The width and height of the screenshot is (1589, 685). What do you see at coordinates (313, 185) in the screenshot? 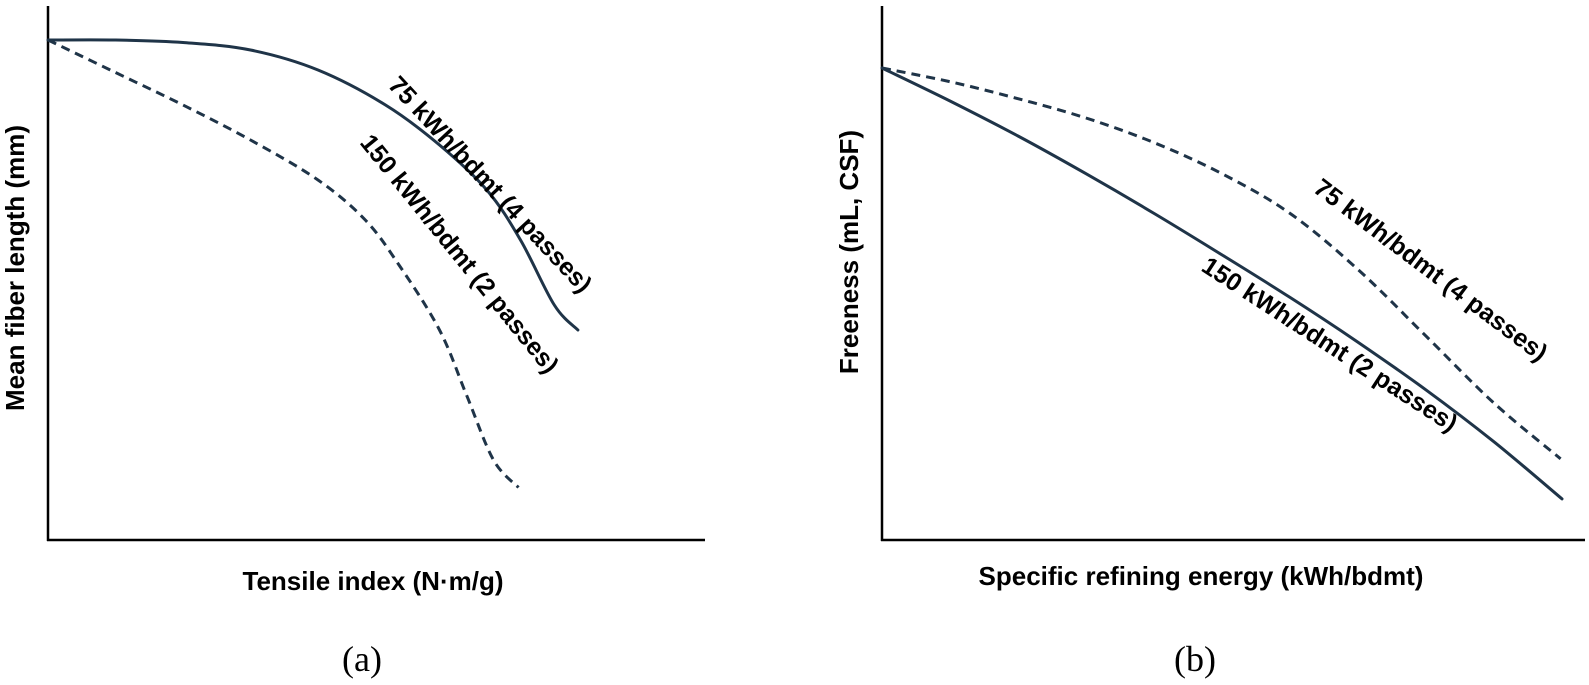
I see `panel-a-series-75-solid-line` at bounding box center [313, 185].